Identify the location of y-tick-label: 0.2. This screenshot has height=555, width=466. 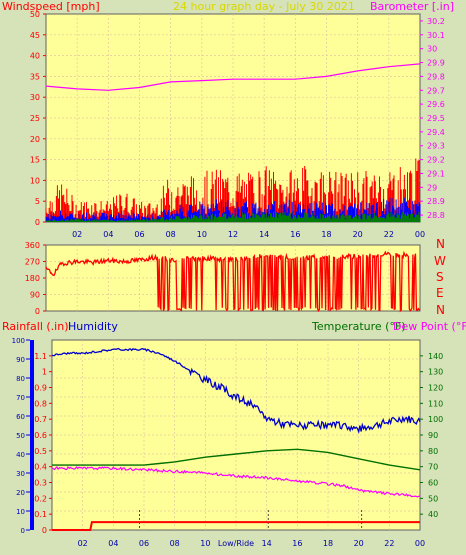
(40, 498).